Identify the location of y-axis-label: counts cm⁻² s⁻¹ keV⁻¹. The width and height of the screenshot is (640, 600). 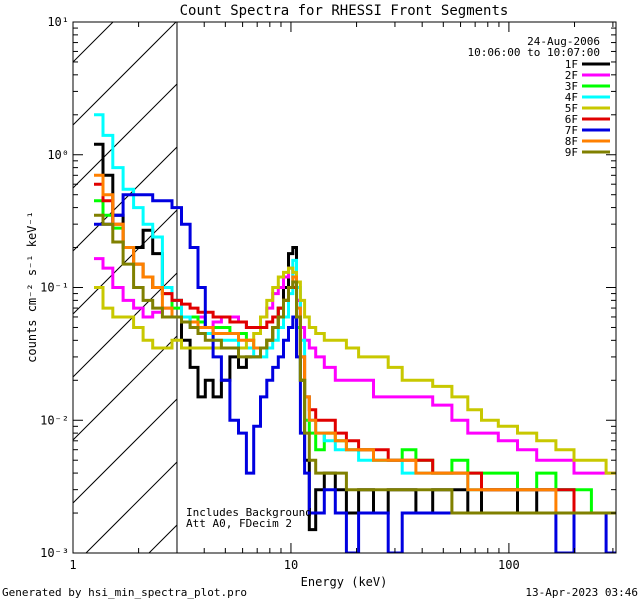
(32, 287).